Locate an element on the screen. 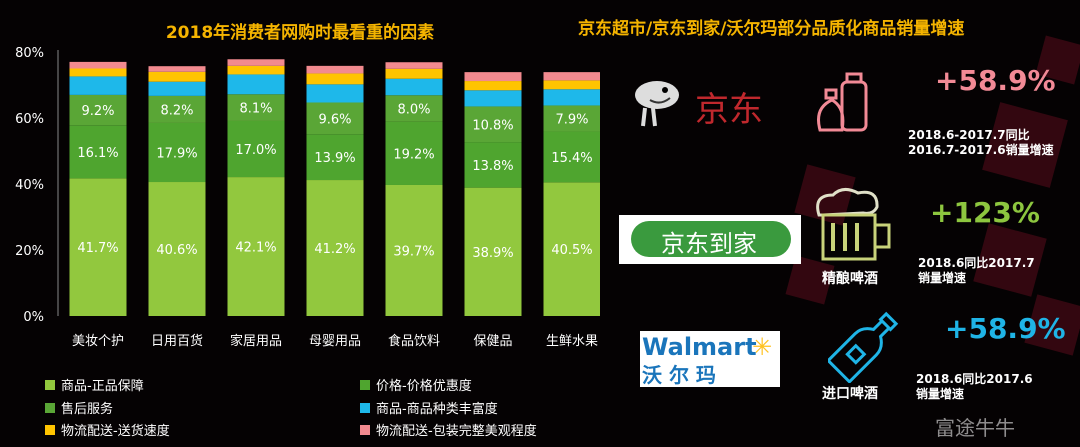 Image resolution: width=1080 pixels, height=447 pixels. x-tick-label: 食品饮料 is located at coordinates (414, 341).